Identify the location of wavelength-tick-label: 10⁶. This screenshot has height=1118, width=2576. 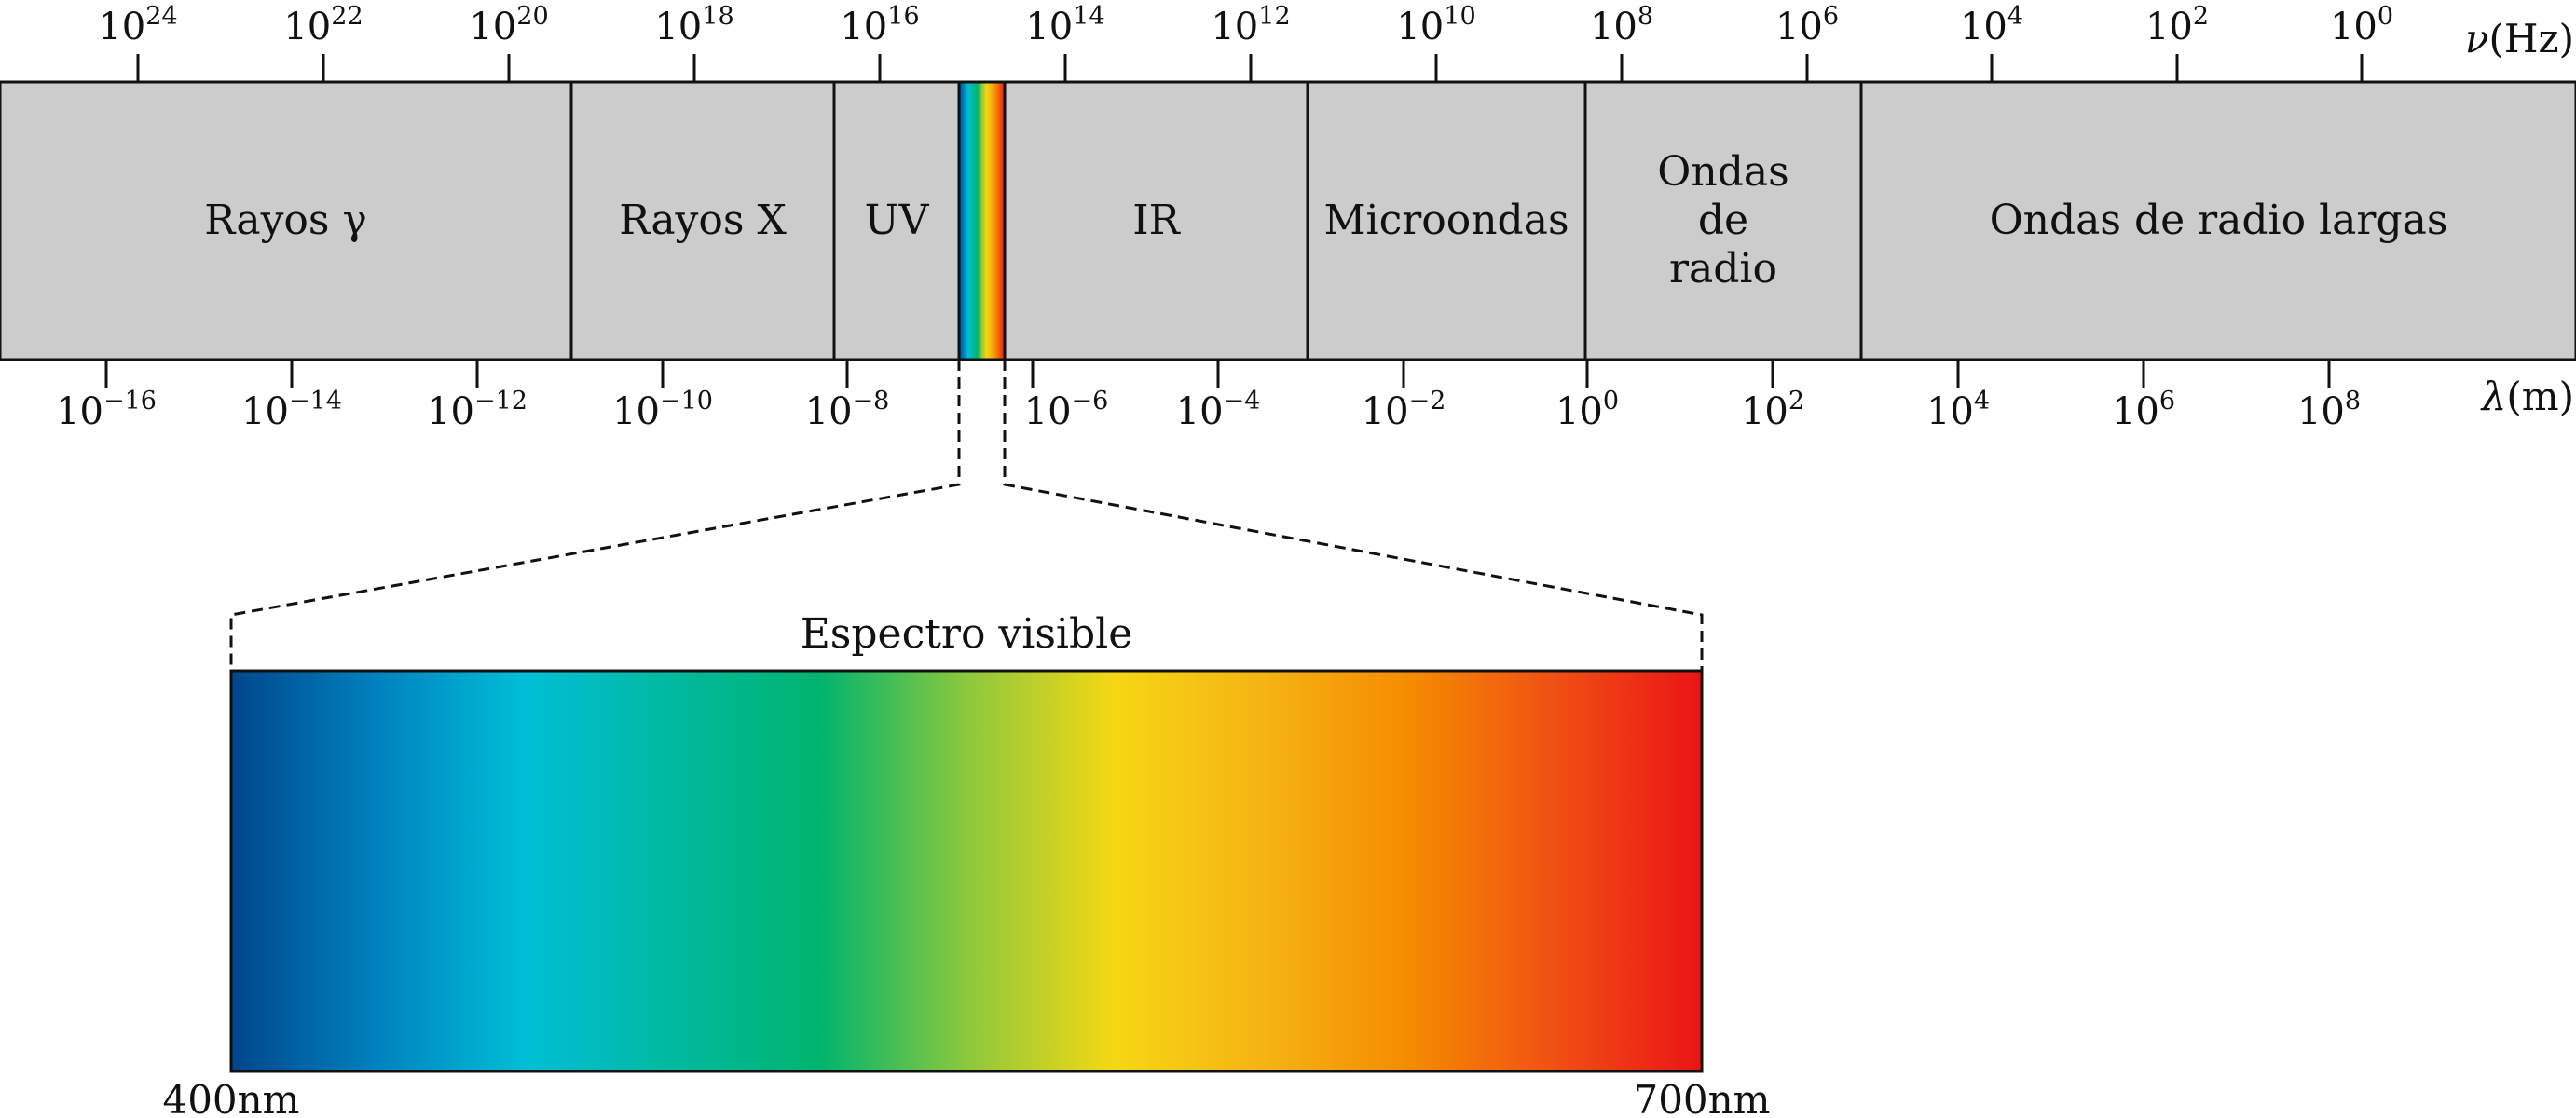
(2143, 410).